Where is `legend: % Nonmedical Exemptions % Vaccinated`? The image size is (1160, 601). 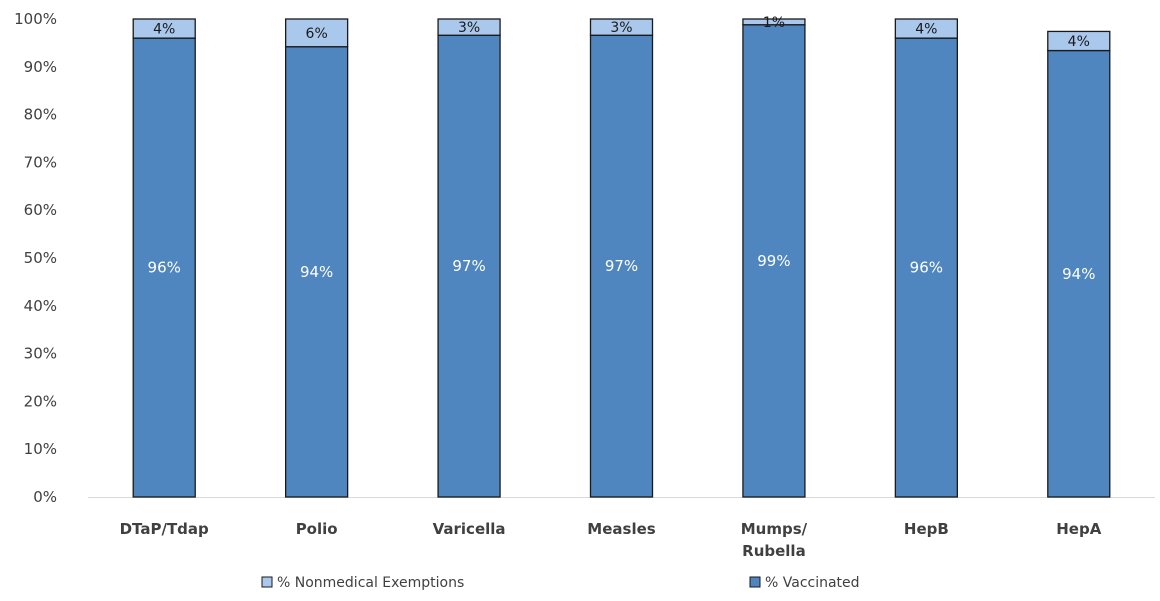 legend: % Nonmedical Exemptions % Vaccinated is located at coordinates (560, 583).